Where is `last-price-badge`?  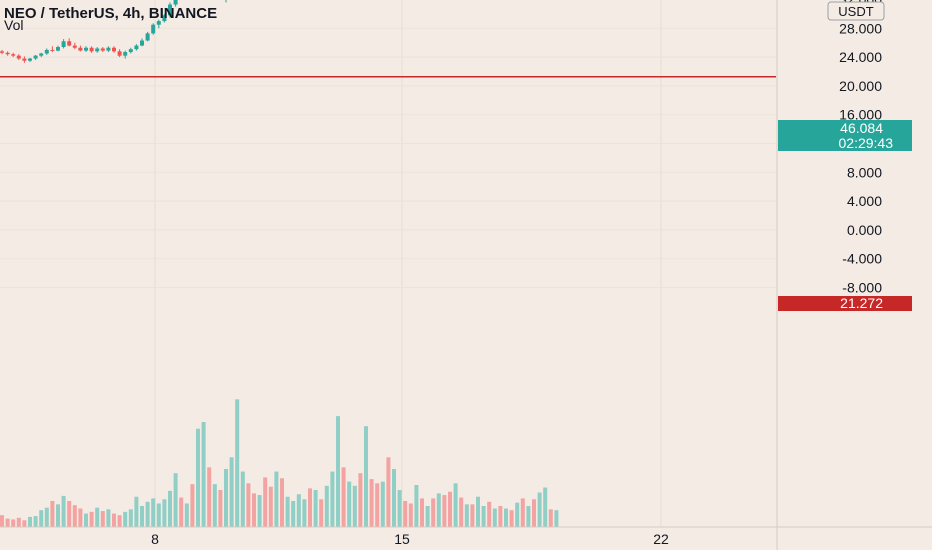
last-price-badge is located at coordinates (845, 128).